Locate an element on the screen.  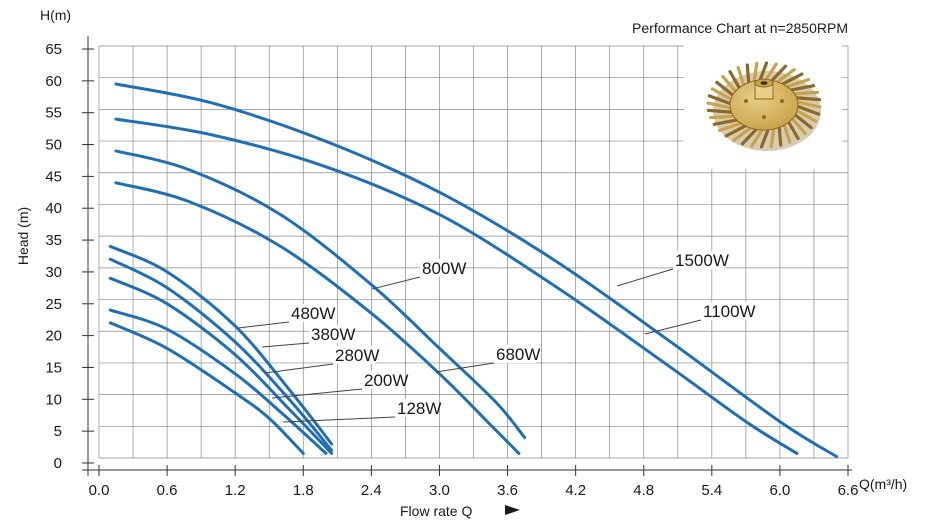
impeller-image is located at coordinates (763, 107).